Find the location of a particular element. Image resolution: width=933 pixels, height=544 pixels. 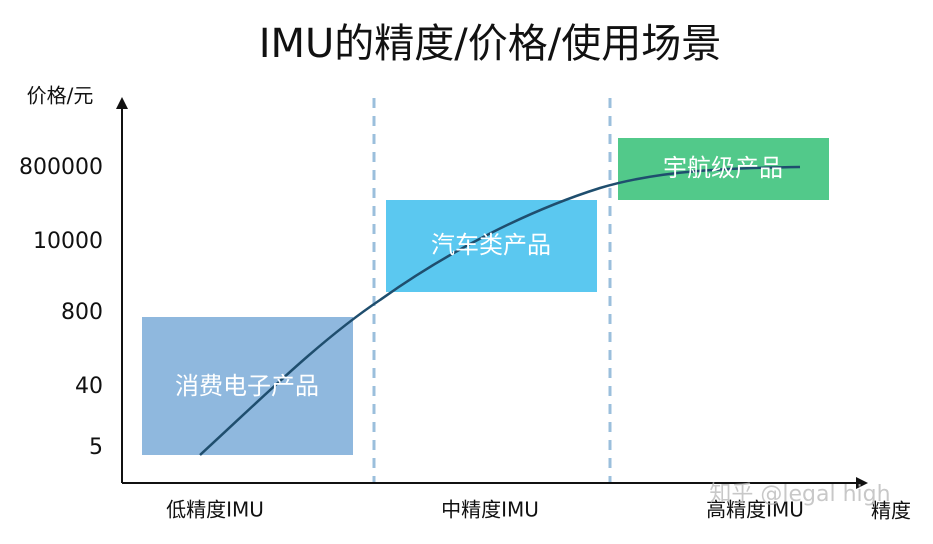

consumer-box is located at coordinates (247, 386).